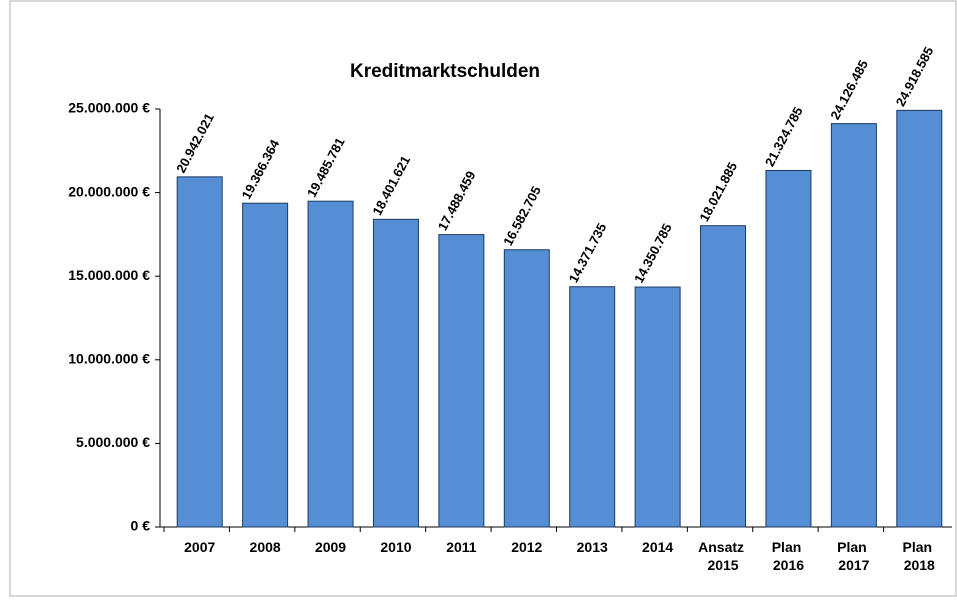 The width and height of the screenshot is (957, 602). What do you see at coordinates (109, 359) in the screenshot?
I see `y-tick-label: 10.000.000 €` at bounding box center [109, 359].